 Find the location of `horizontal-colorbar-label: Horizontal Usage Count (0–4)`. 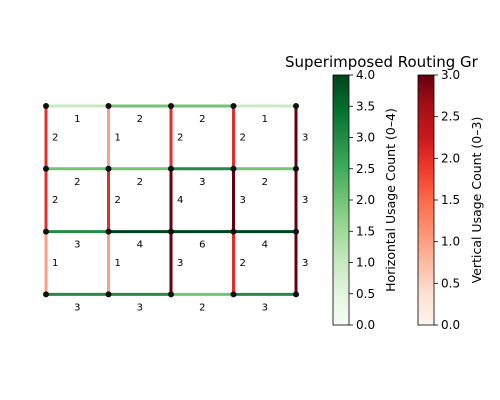

horizontal-colorbar-label: Horizontal Usage Count (0–4) is located at coordinates (390, 200).